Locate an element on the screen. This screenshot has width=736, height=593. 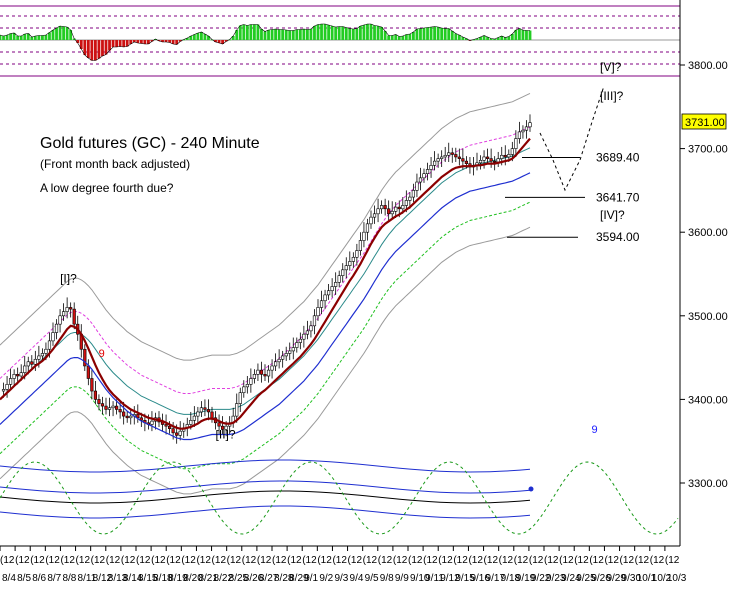
x-tick-label: 9/15 is located at coordinates (465, 578).